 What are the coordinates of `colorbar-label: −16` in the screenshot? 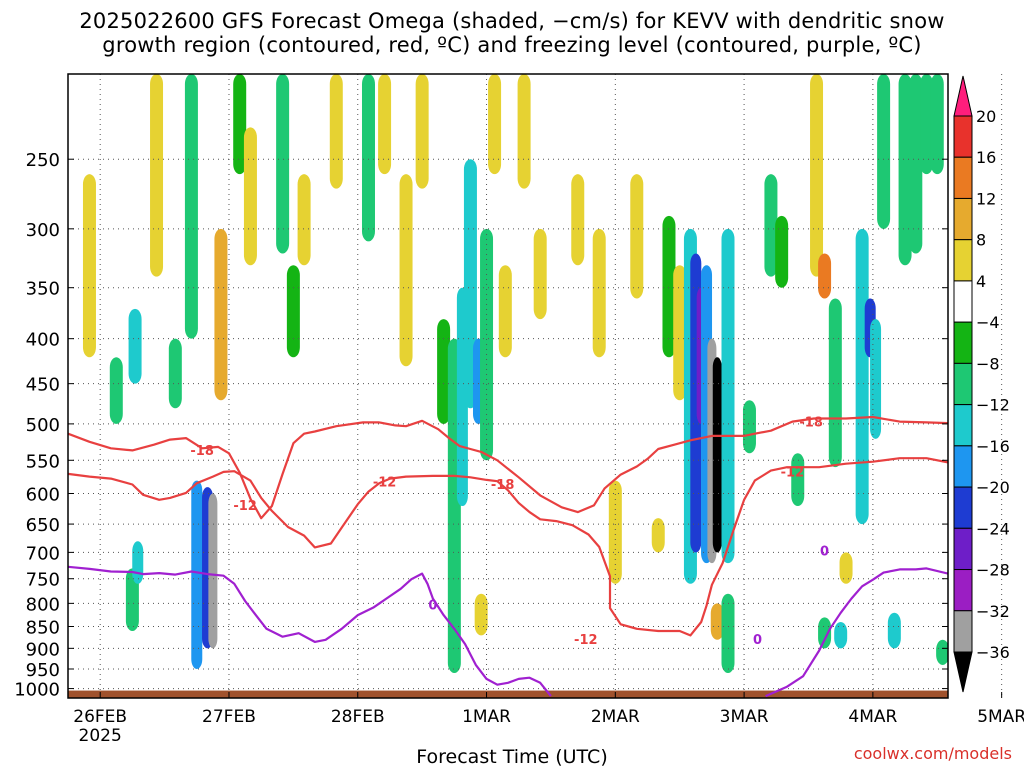 It's located at (993, 446).